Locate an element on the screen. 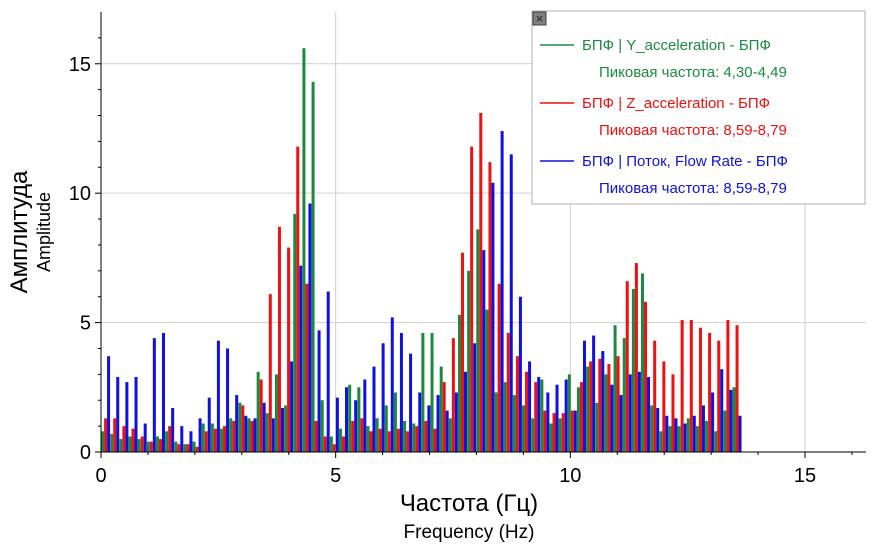  close-icon is located at coordinates (539, 18).